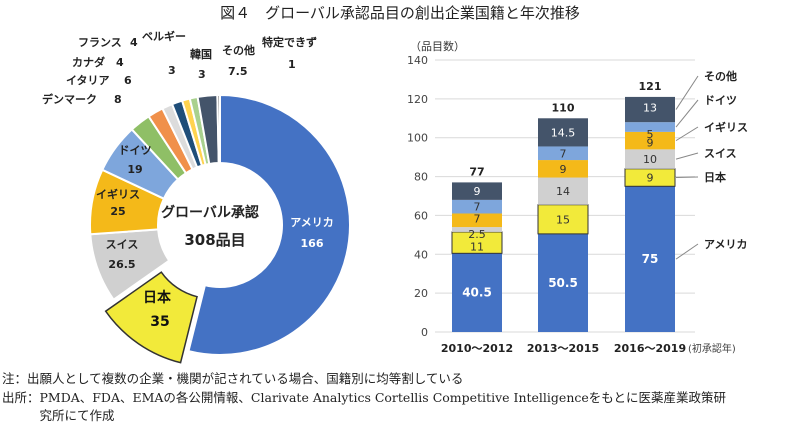  What do you see at coordinates (720, 76) in the screenshot?
I see `series-label: その他` at bounding box center [720, 76].